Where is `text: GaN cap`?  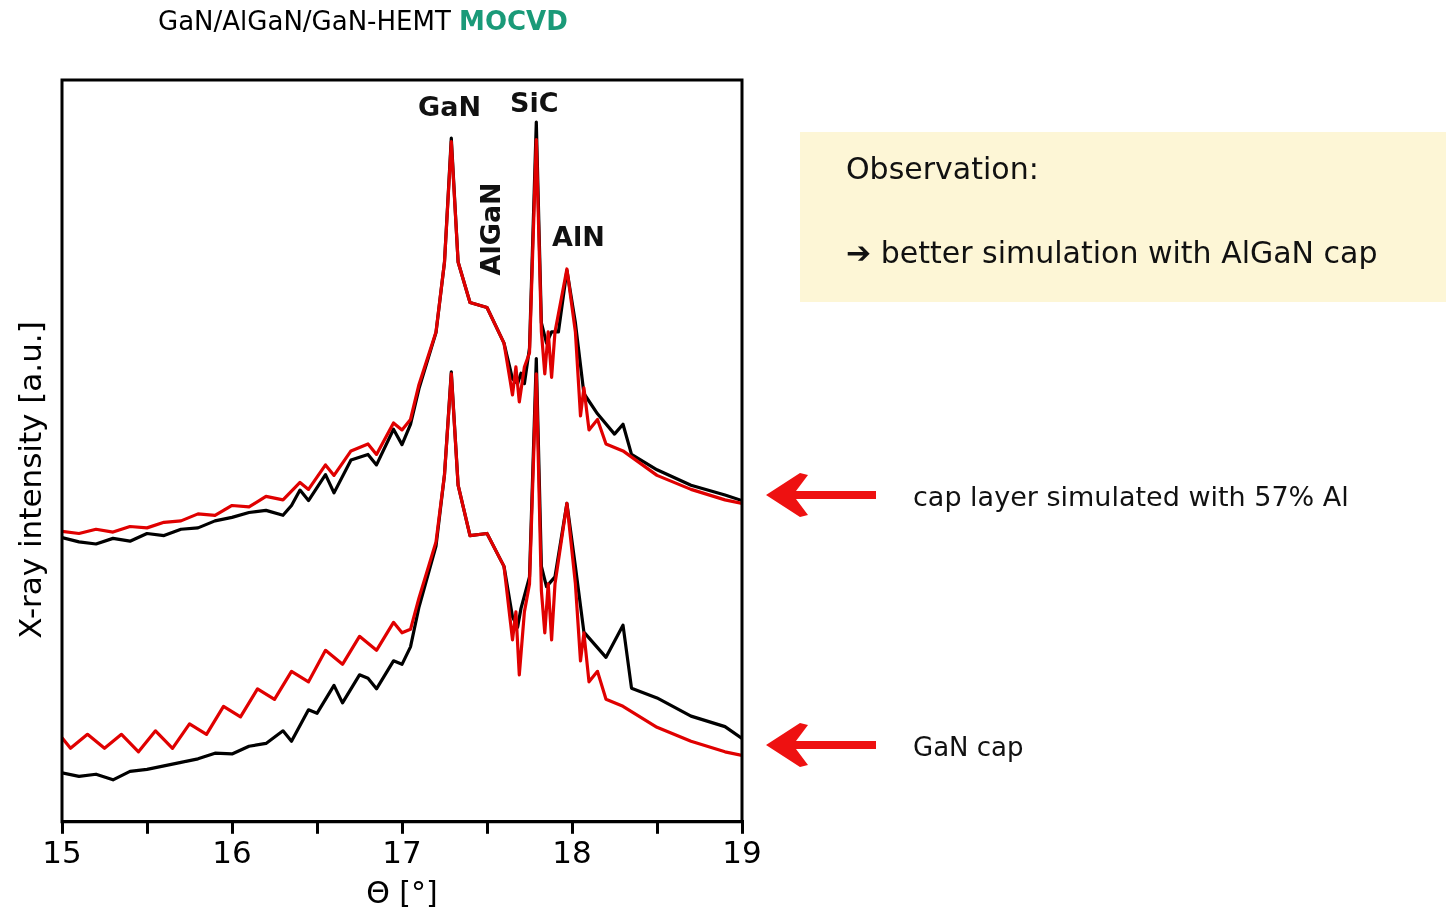
text: GaN cap is located at coordinates (968, 747).